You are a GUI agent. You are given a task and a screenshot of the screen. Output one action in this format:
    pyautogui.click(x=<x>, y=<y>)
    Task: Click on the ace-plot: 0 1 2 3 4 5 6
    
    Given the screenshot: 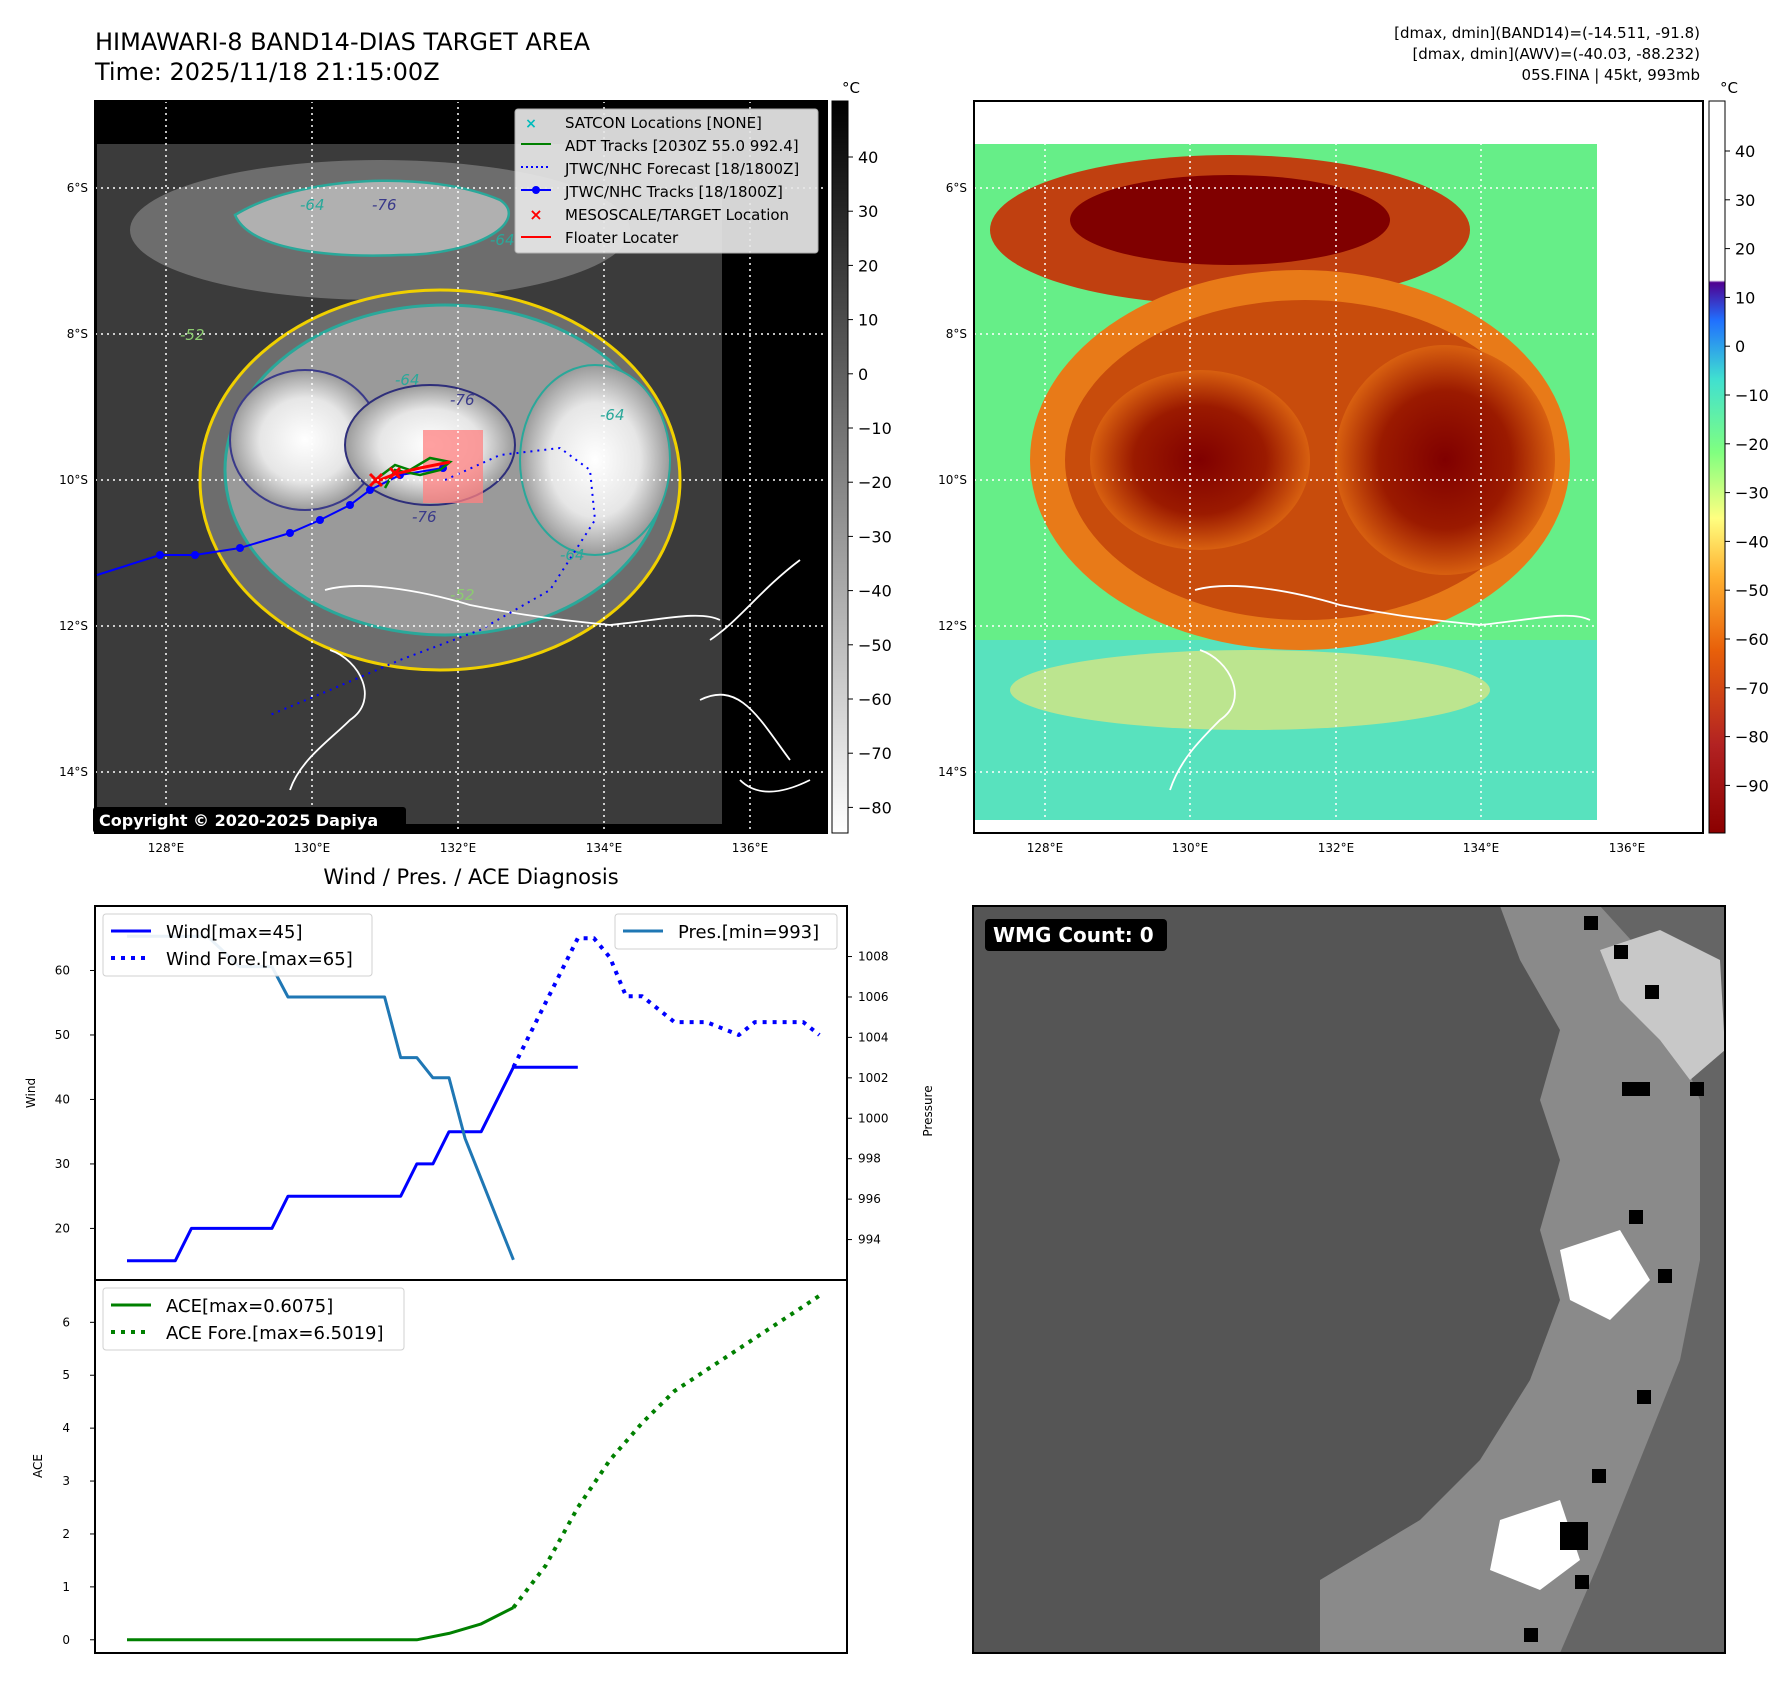 What is the action you would take?
    pyautogui.click(x=441, y=1470)
    